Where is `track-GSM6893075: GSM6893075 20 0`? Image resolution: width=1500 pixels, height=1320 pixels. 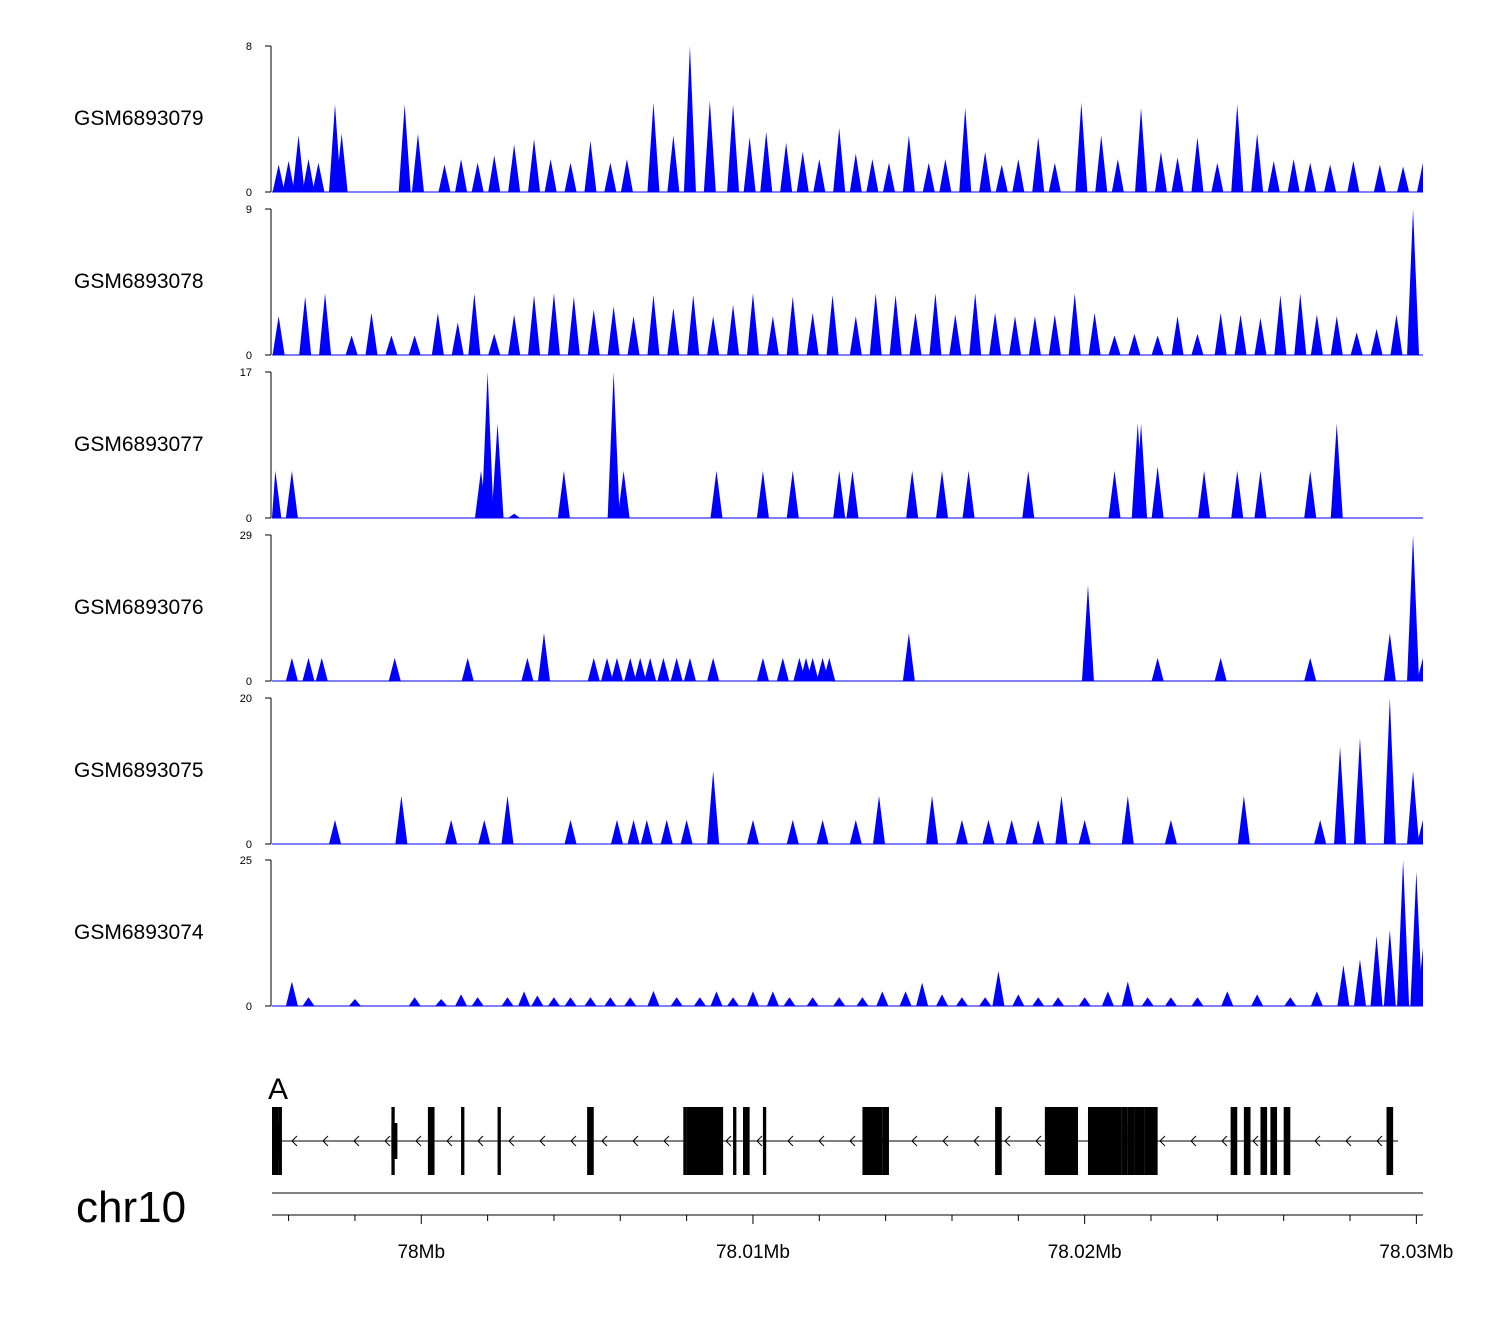 track-GSM6893075: GSM6893075 20 0 is located at coordinates (748, 772).